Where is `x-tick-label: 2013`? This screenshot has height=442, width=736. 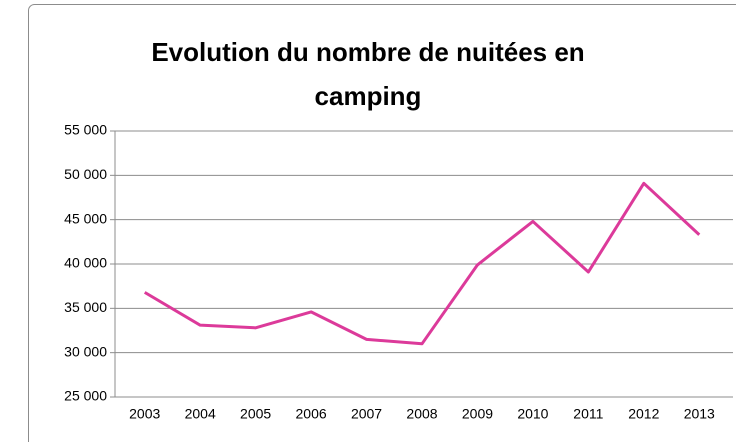
x-tick-label: 2013 is located at coordinates (699, 414).